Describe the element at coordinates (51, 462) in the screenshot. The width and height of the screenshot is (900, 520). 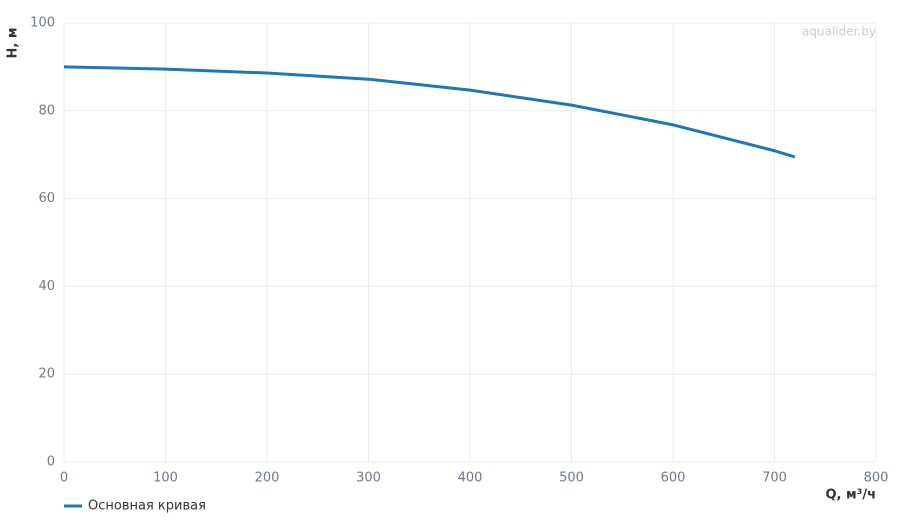
I see `y-tick-label: 0` at that location.